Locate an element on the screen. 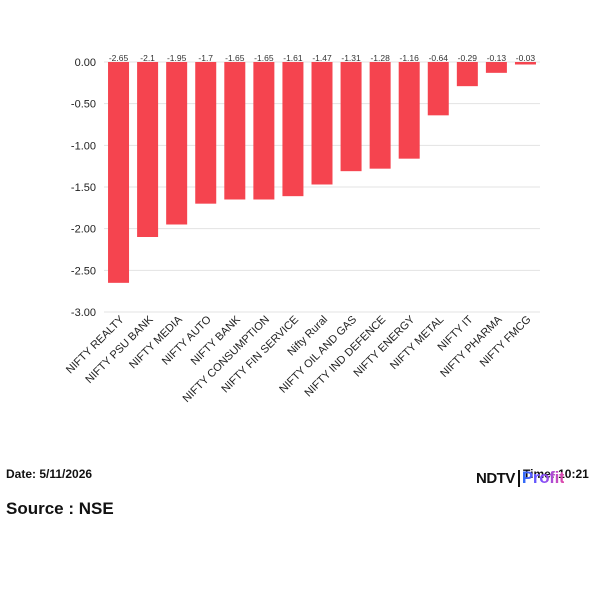 Image resolution: width=600 pixels, height=600 pixels. data-label: -1.7 is located at coordinates (205, 58).